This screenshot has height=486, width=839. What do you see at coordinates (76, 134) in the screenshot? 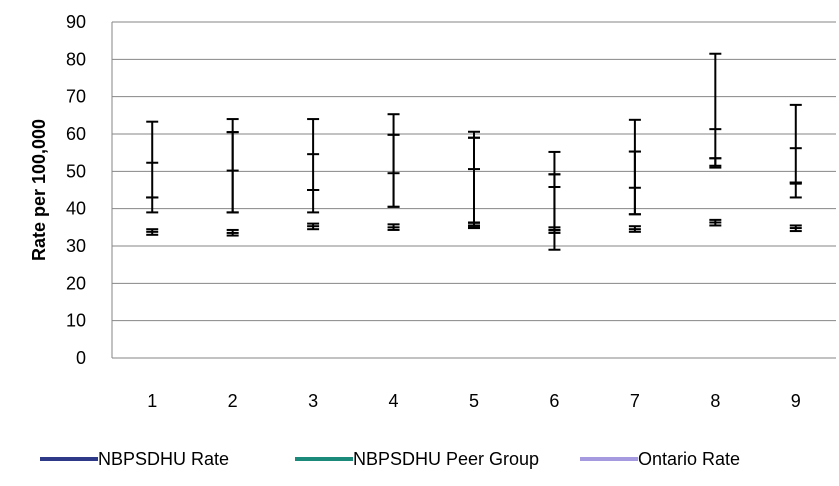
I see `y-tick-label: 60` at bounding box center [76, 134].